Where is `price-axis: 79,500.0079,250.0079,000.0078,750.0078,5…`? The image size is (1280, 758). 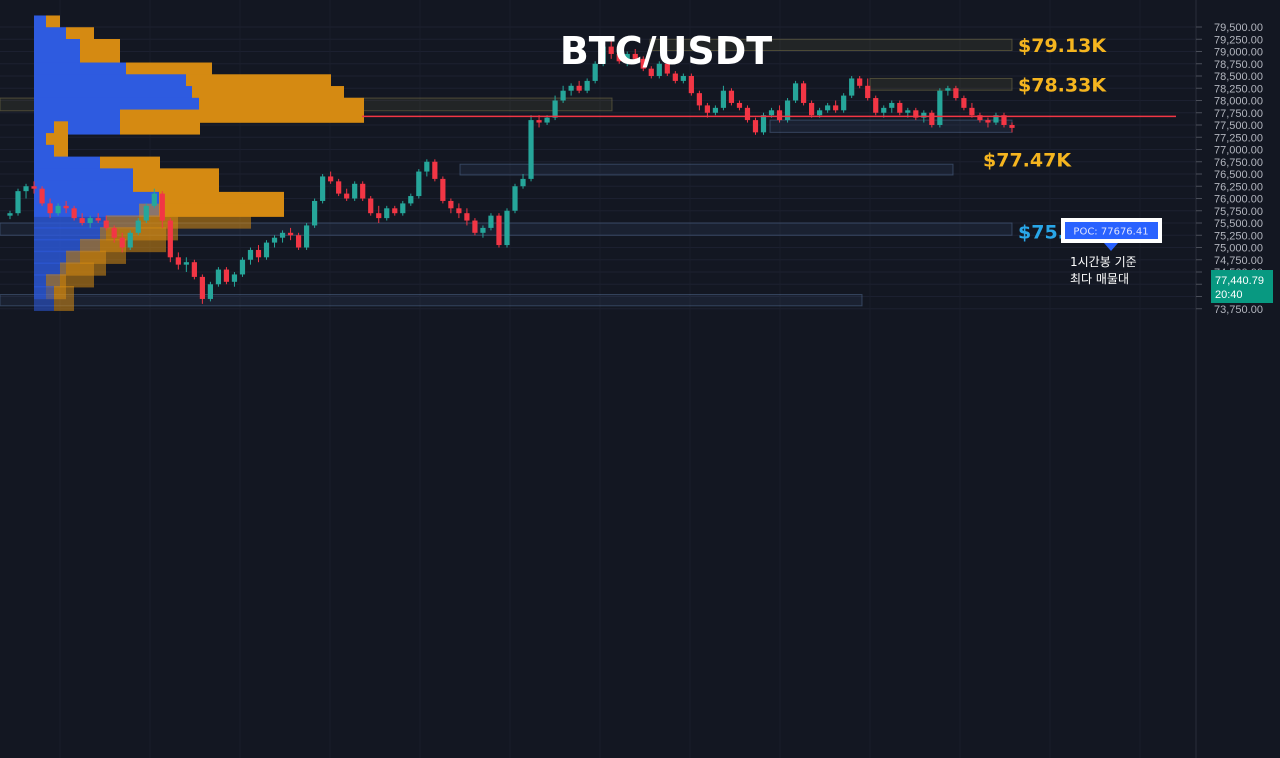 price-axis: 79,500.0079,250.0079,000.0078,750.0078,5… is located at coordinates (1237, 379).